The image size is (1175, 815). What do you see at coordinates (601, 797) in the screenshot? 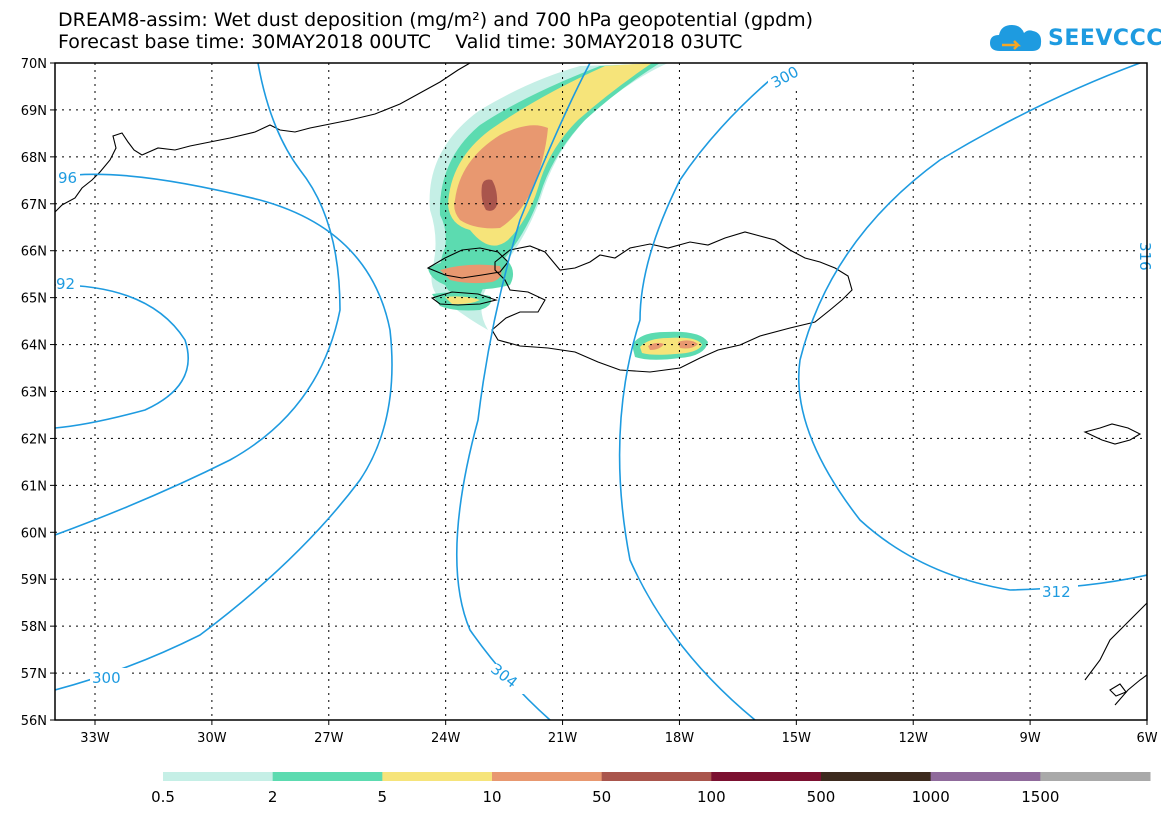
I see `colorbar-label: 50` at bounding box center [601, 797].